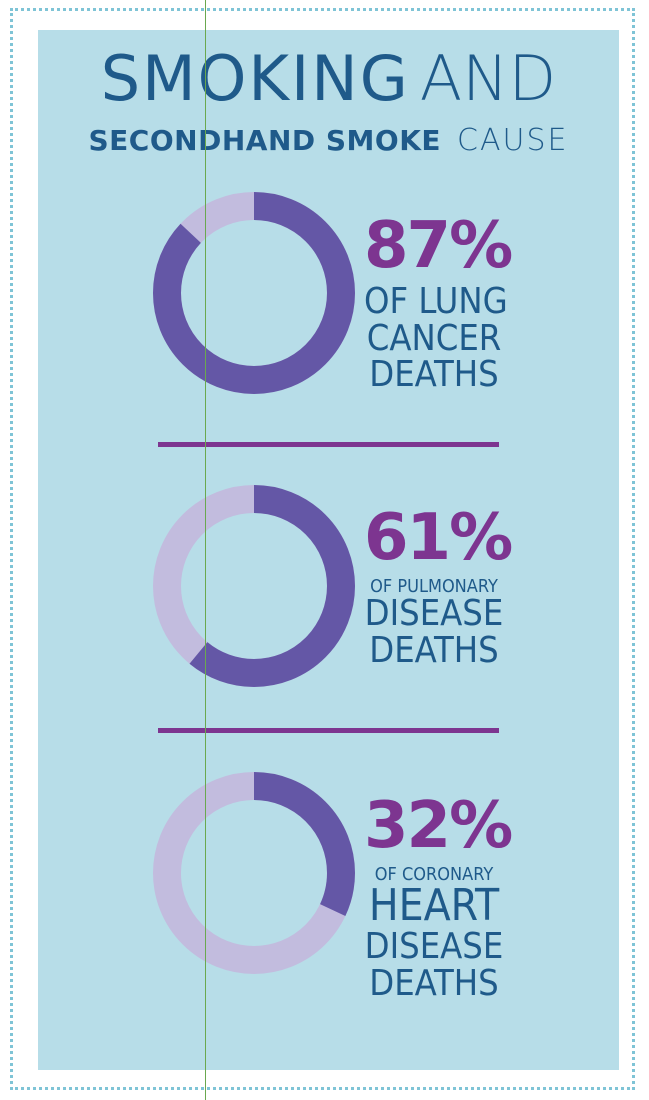  I want to click on donut-chart-coronary, so click(254, 873).